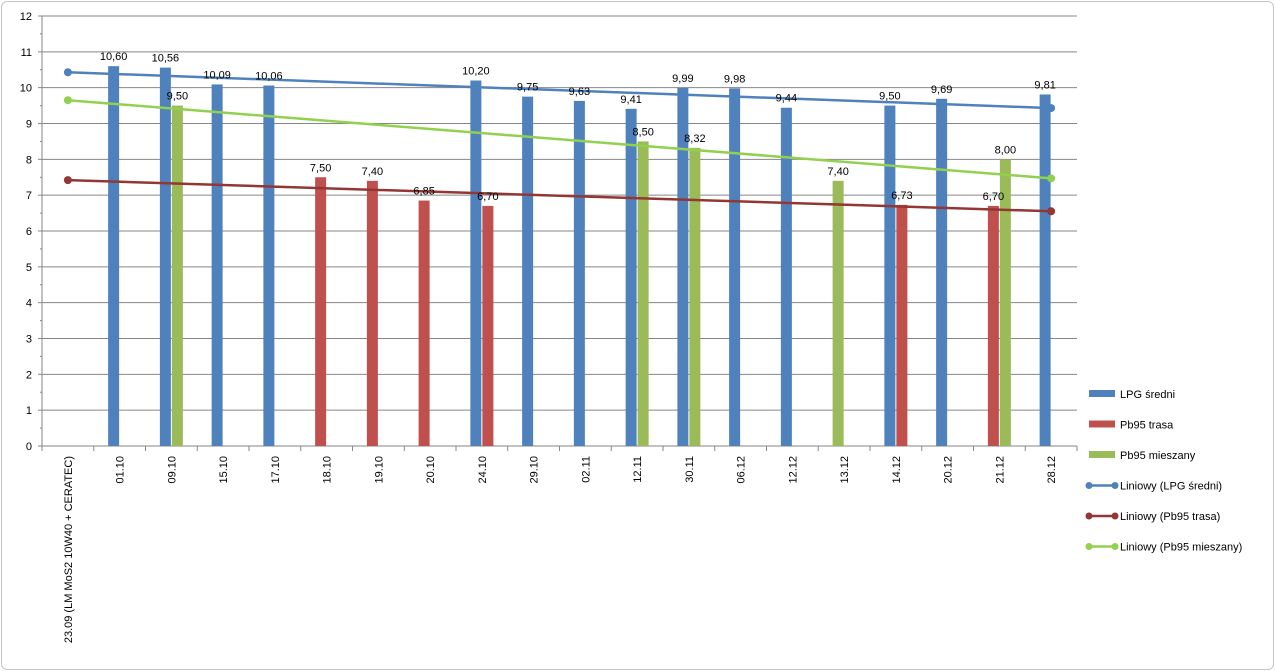  What do you see at coordinates (579, 92) in the screenshot?
I see `data-label: 9,63` at bounding box center [579, 92].